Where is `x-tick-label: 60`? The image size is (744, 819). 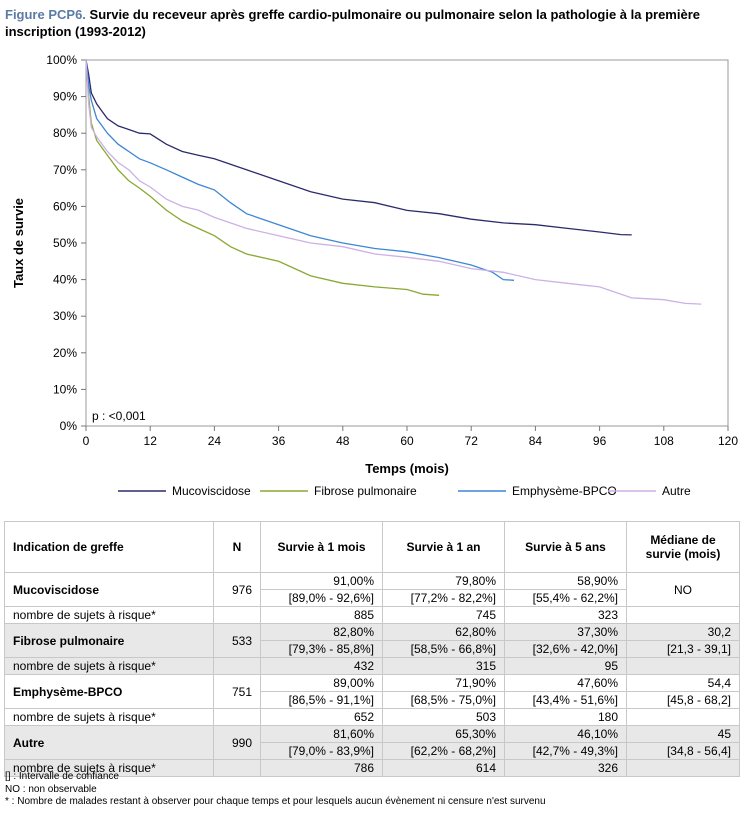
x-tick-label: 60 is located at coordinates (407, 441).